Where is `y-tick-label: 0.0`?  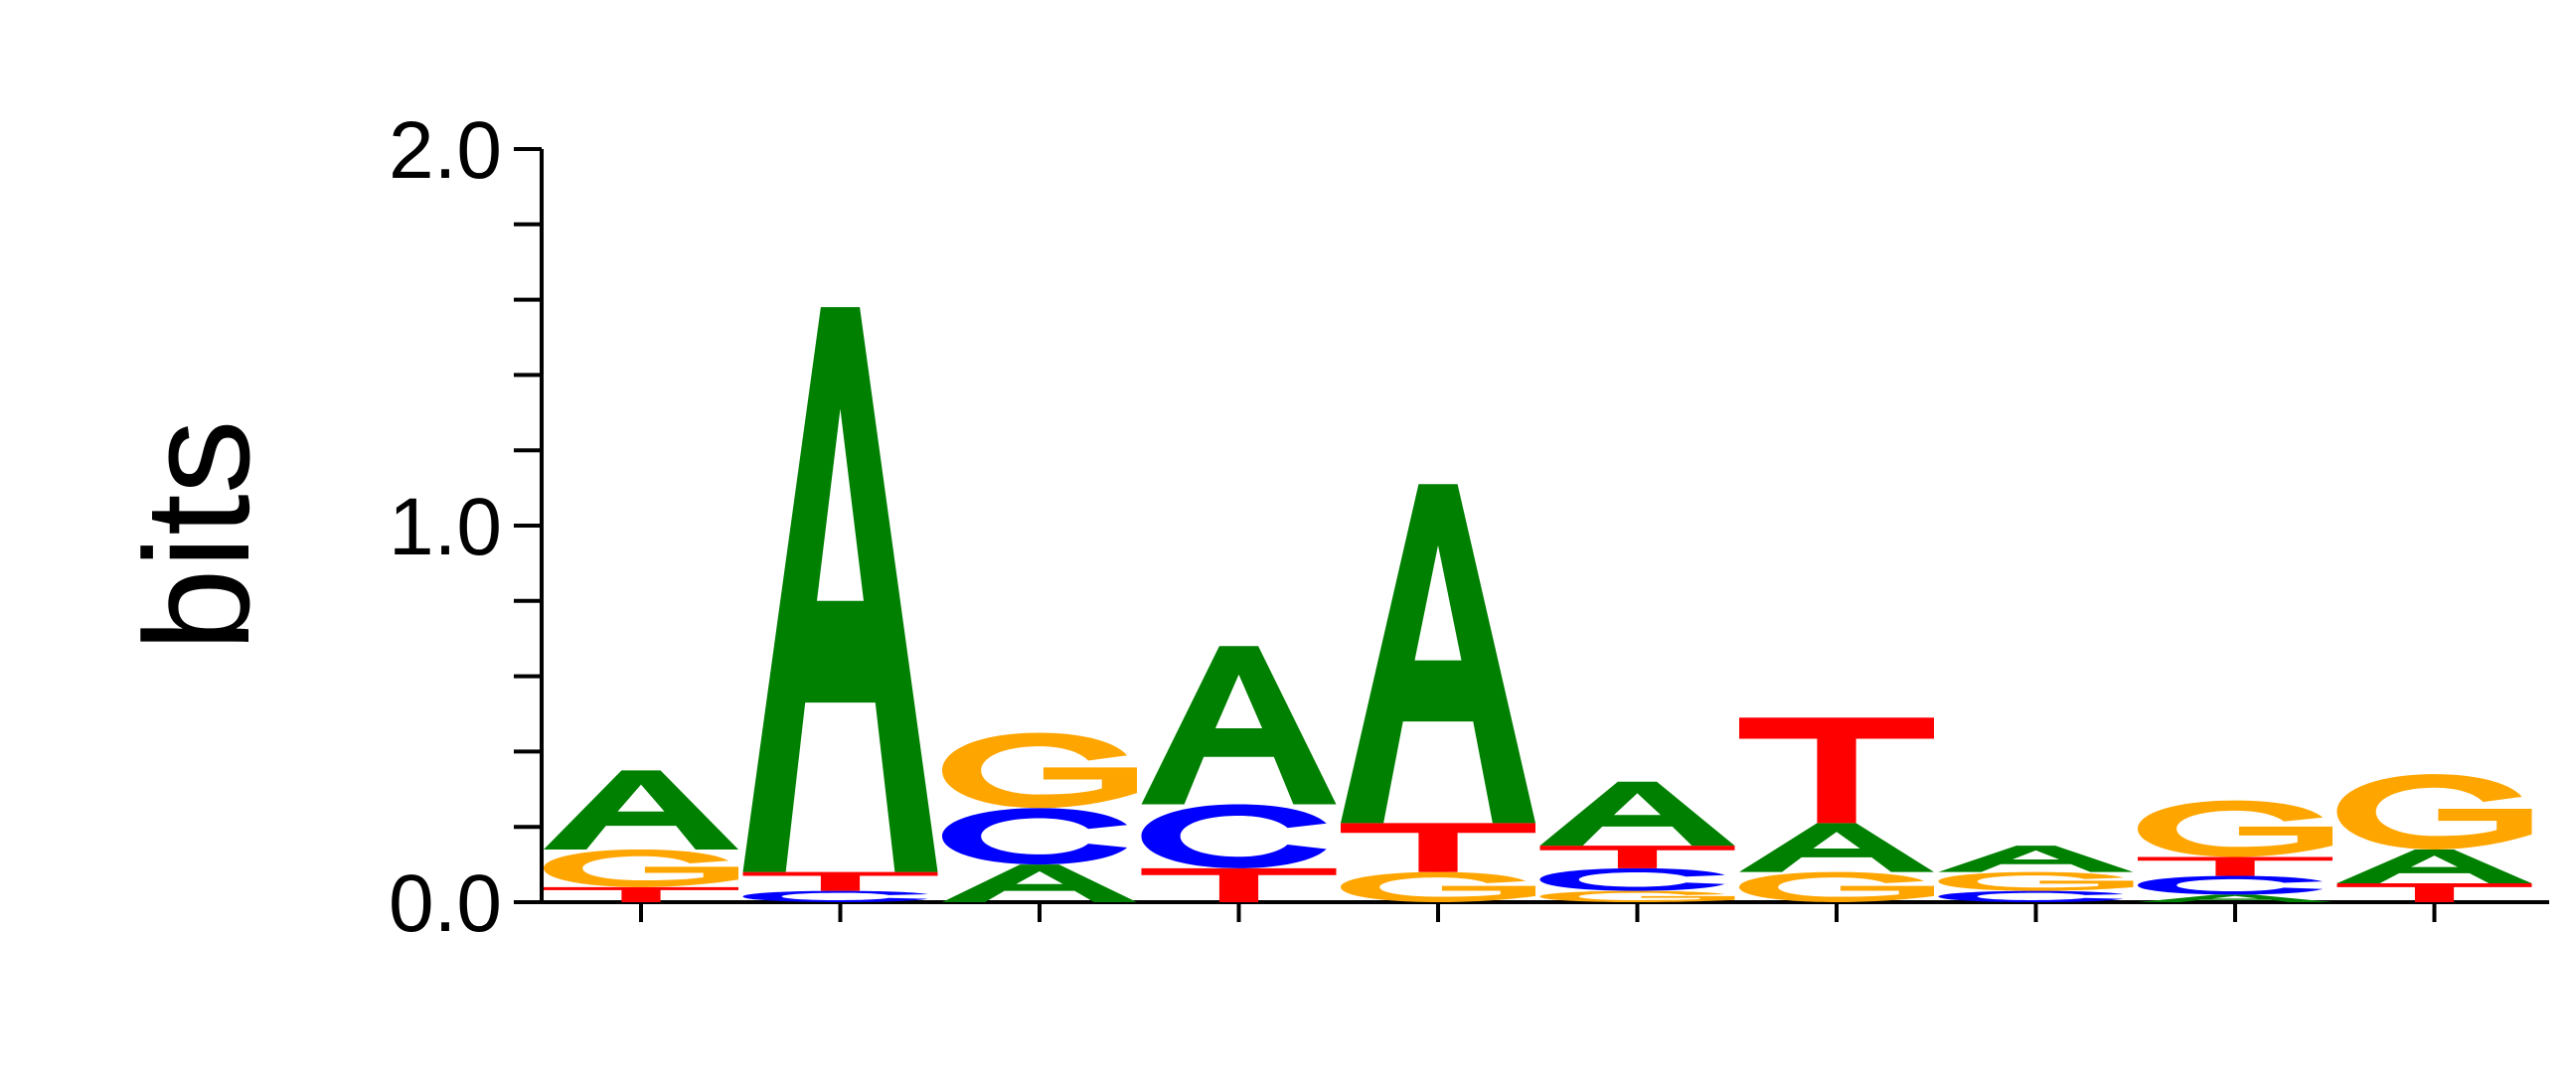
y-tick-label: 0.0 is located at coordinates (445, 903).